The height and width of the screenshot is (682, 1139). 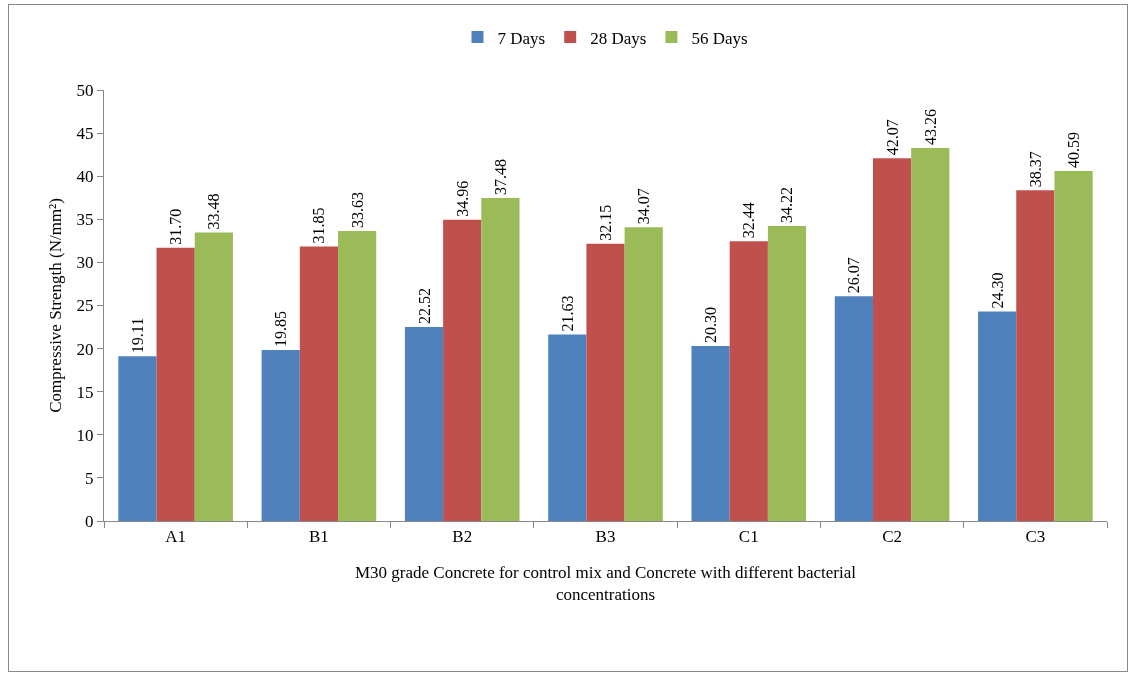 What do you see at coordinates (930, 127) in the screenshot?
I see `data-label: 43.26` at bounding box center [930, 127].